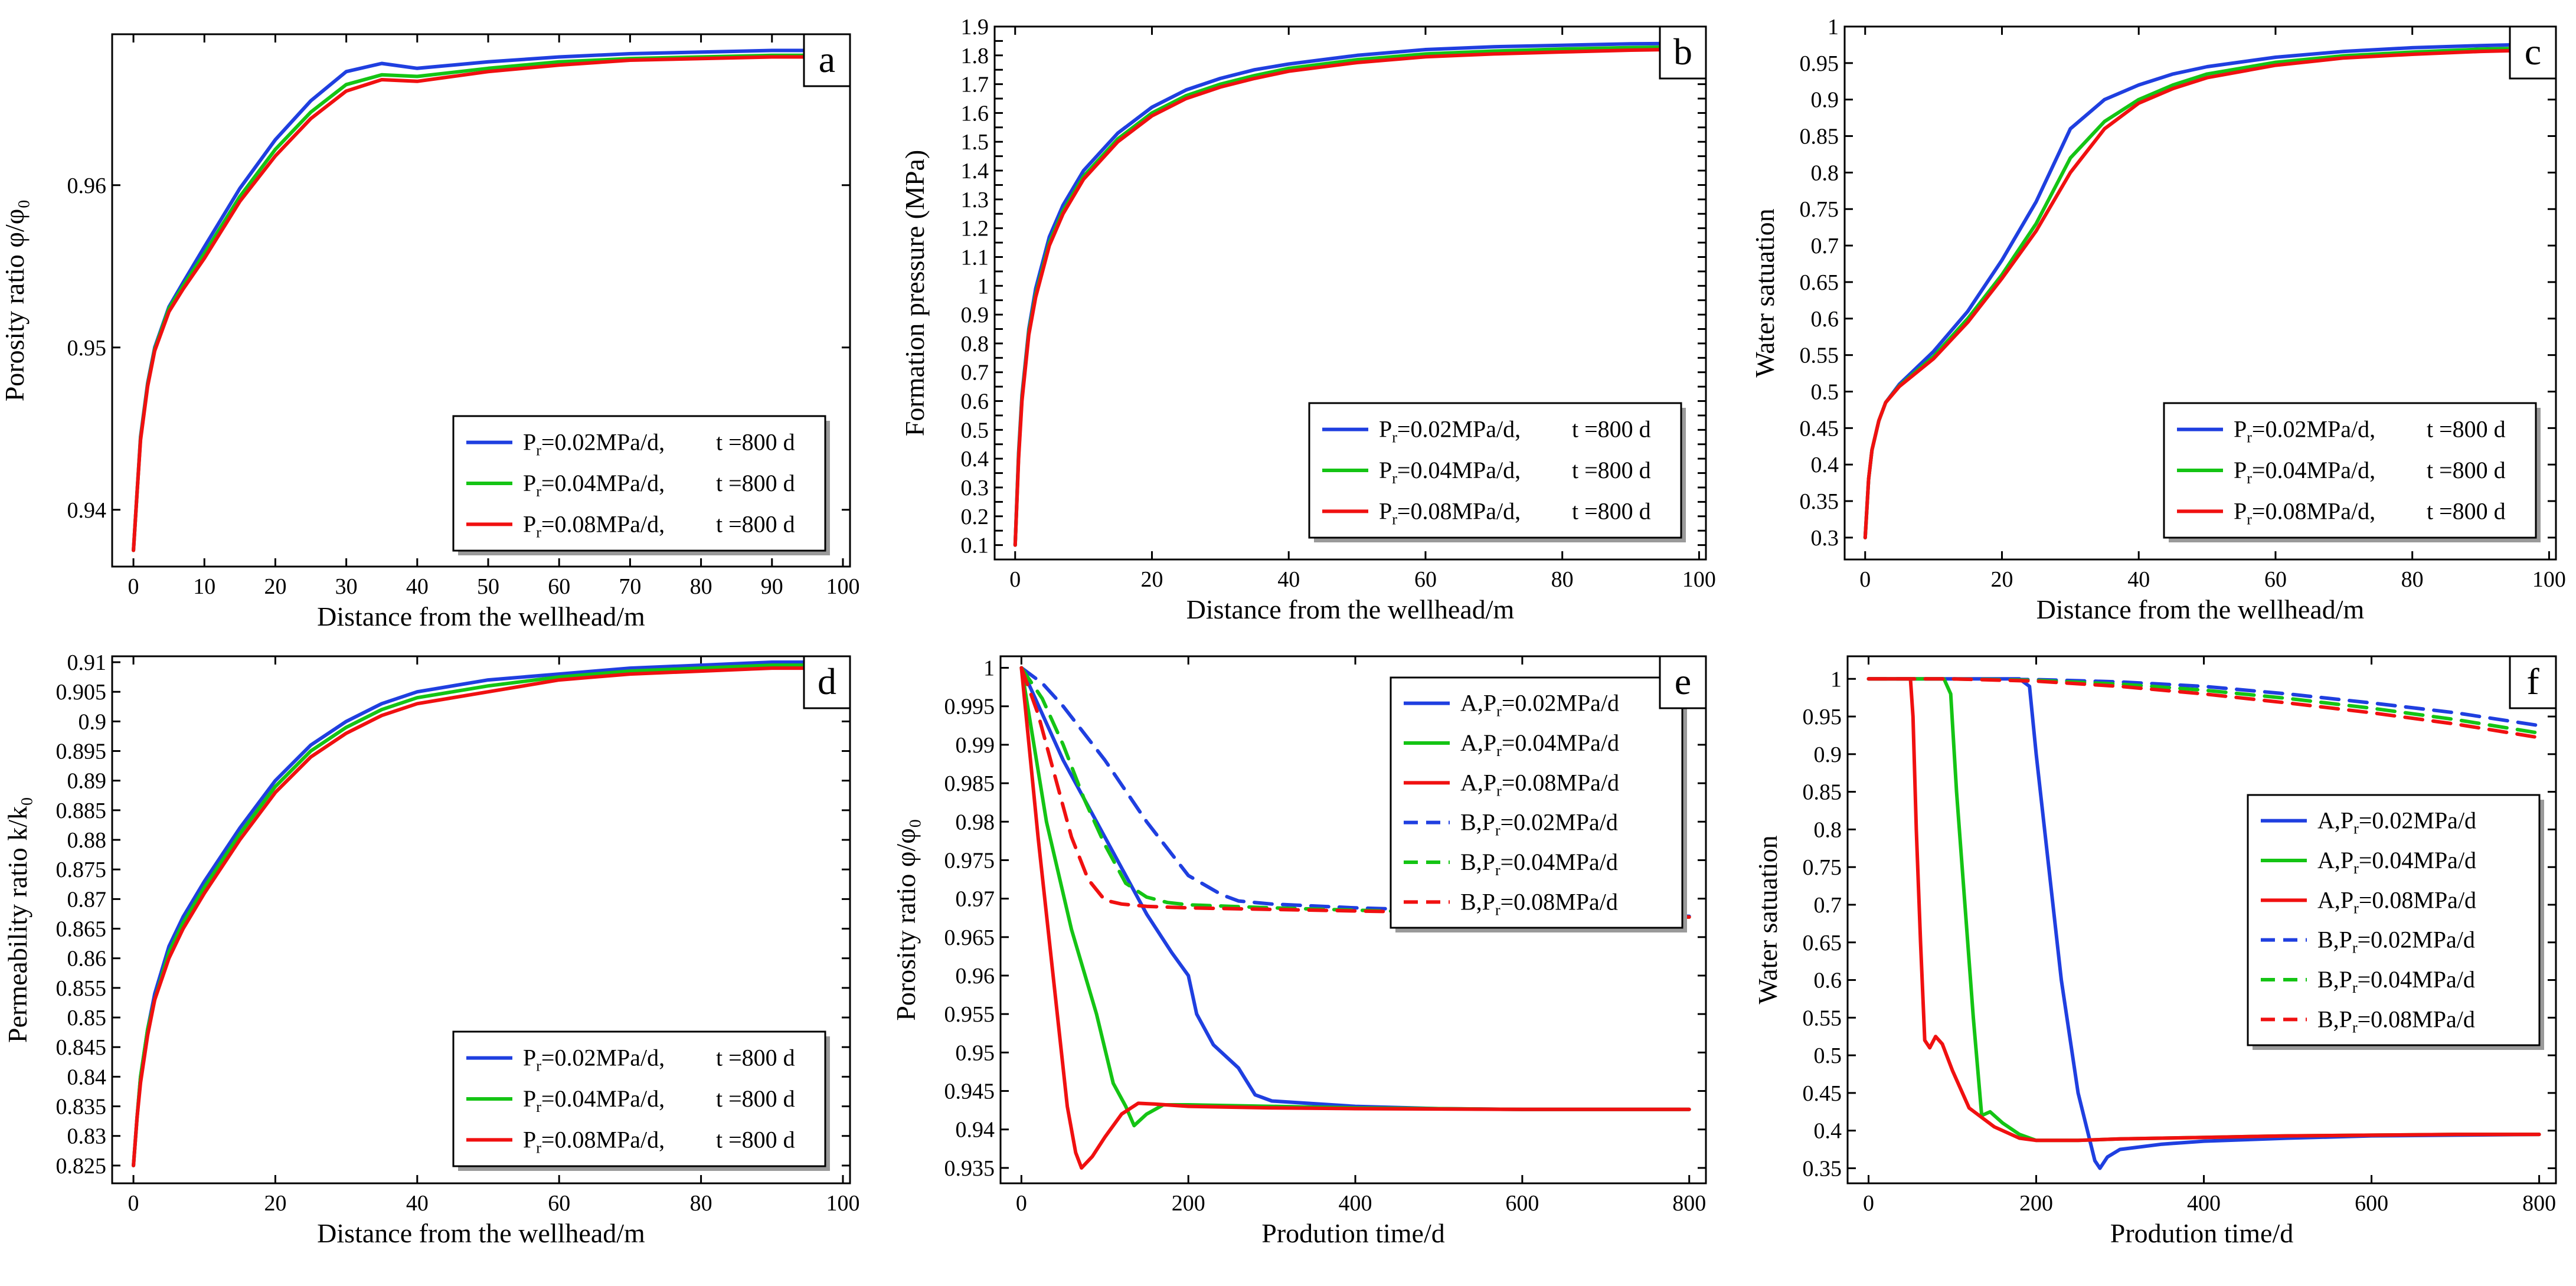 The height and width of the screenshot is (1286, 2576). I want to click on x-tick-label: 200, so click(2036, 1203).